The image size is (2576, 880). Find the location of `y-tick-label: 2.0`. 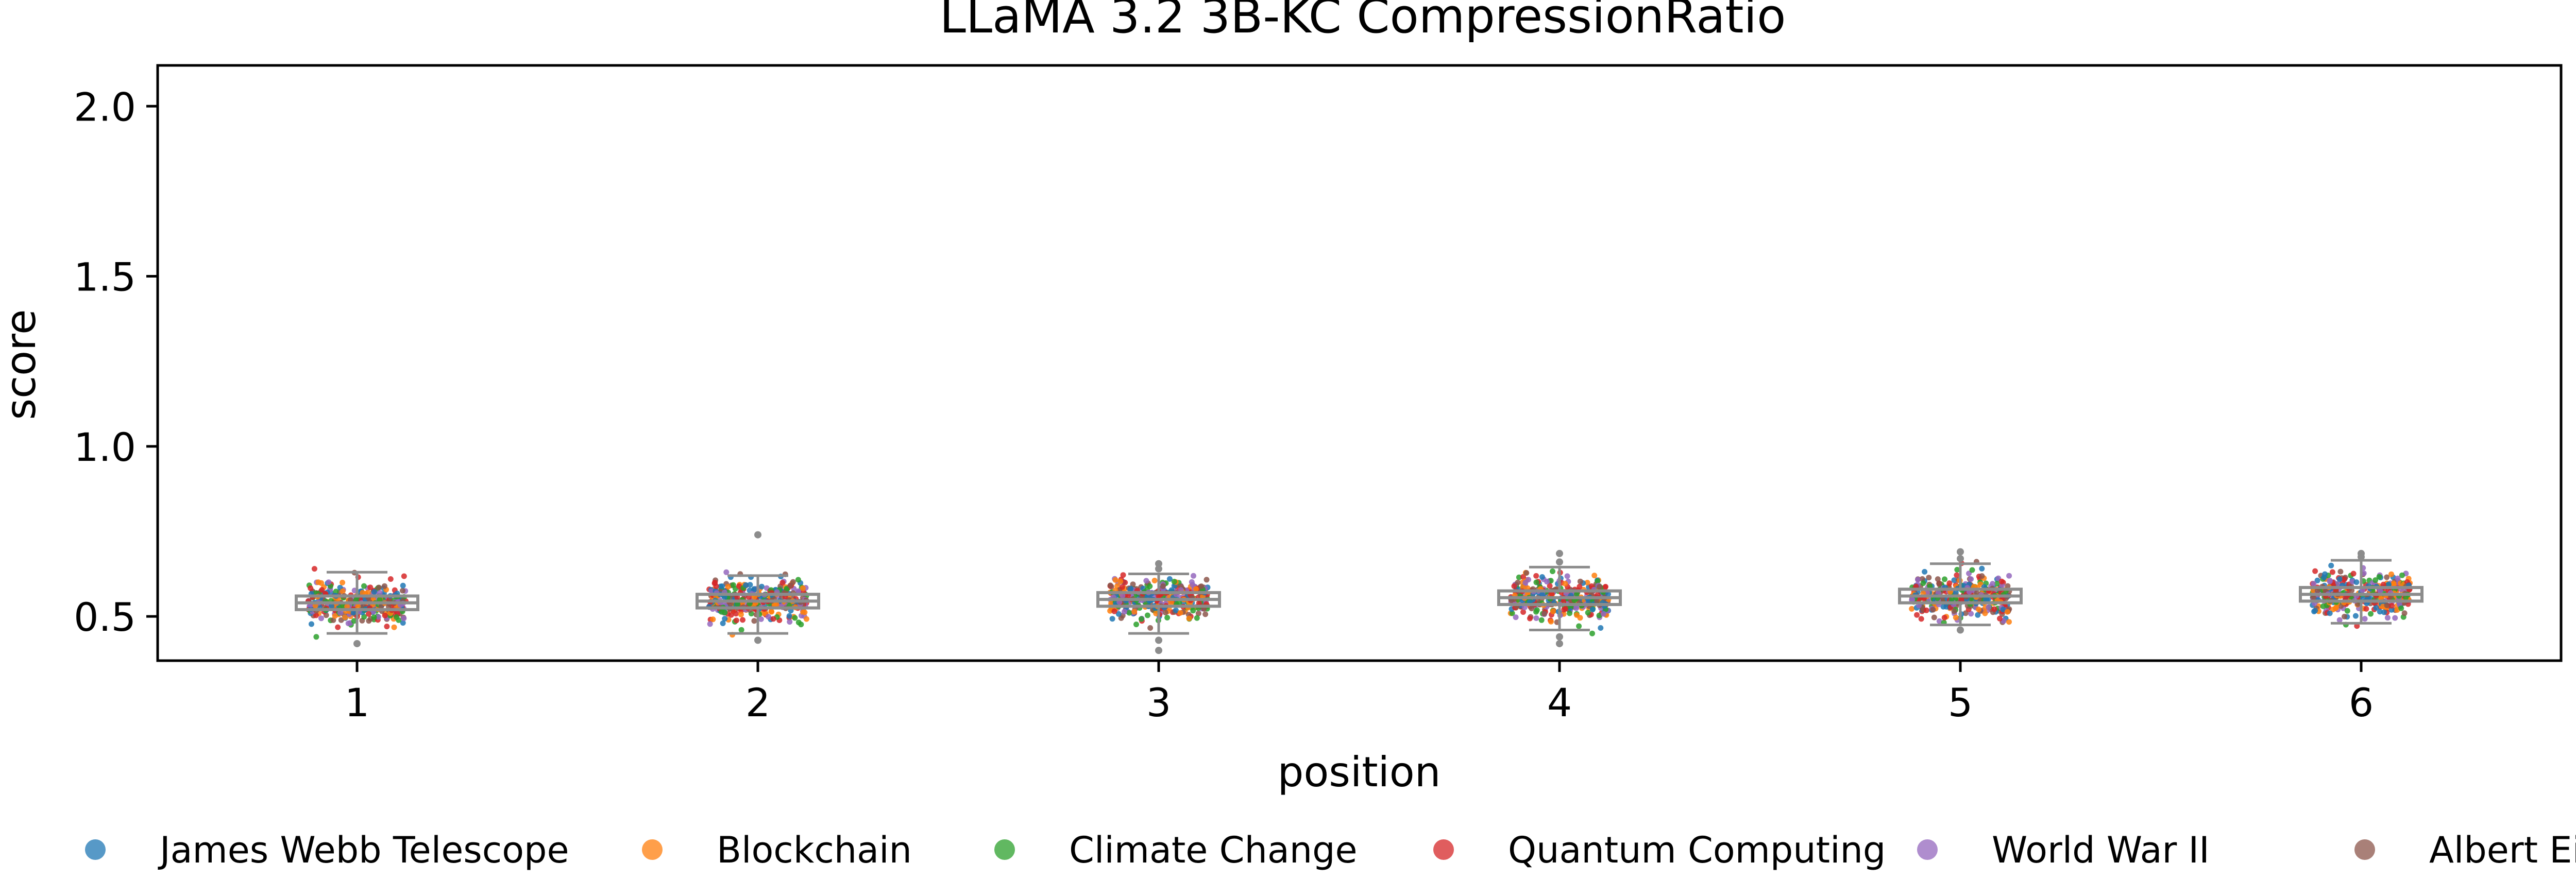

y-tick-label: 2.0 is located at coordinates (105, 107).